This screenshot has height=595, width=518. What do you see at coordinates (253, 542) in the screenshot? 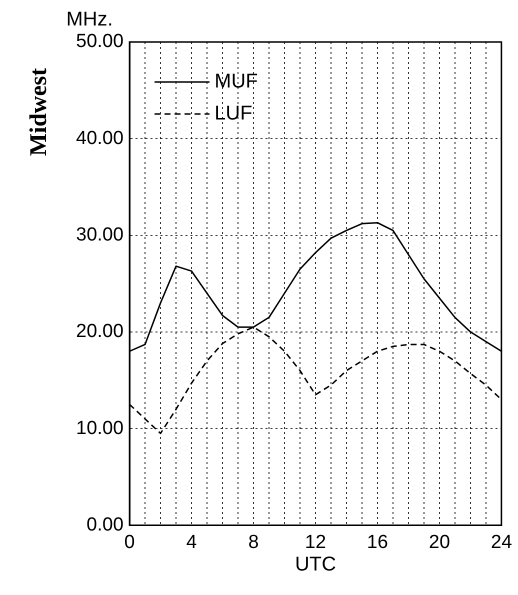
I see `x-tick-label: 8` at bounding box center [253, 542].